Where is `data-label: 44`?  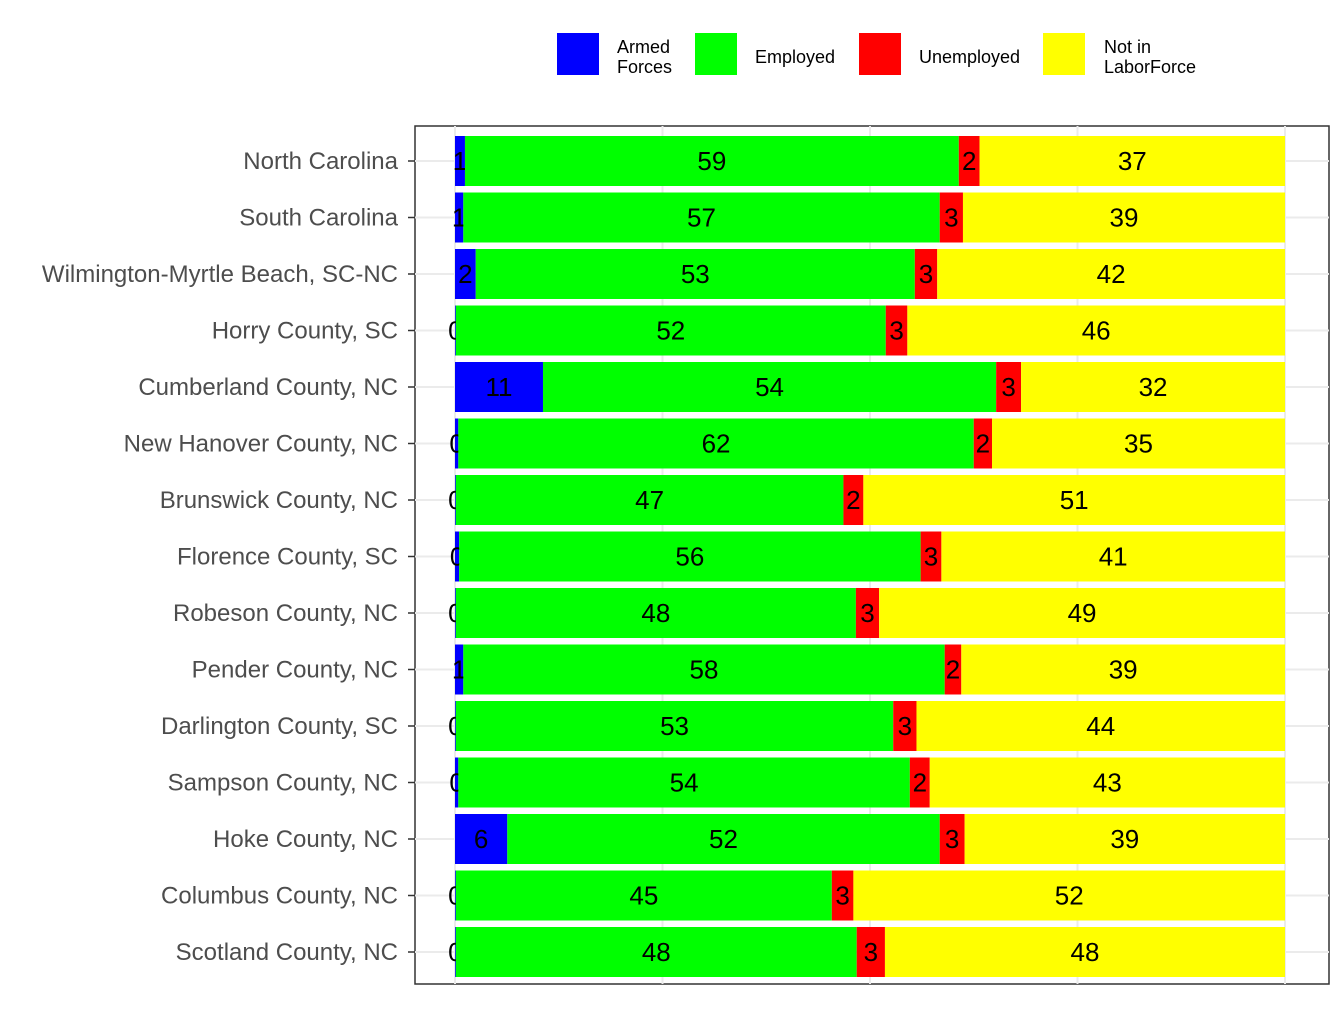 data-label: 44 is located at coordinates (1100, 726).